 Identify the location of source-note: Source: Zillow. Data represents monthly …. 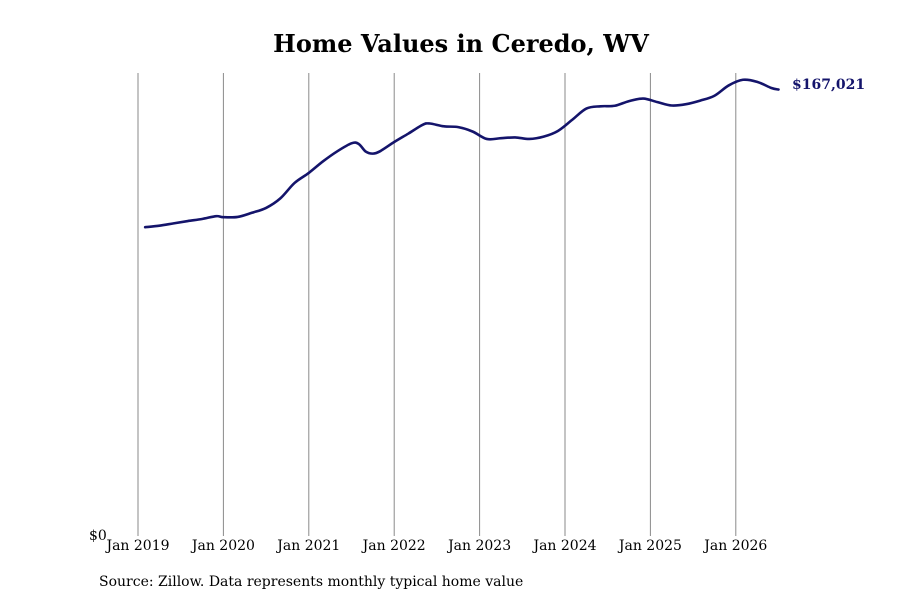
(311, 582).